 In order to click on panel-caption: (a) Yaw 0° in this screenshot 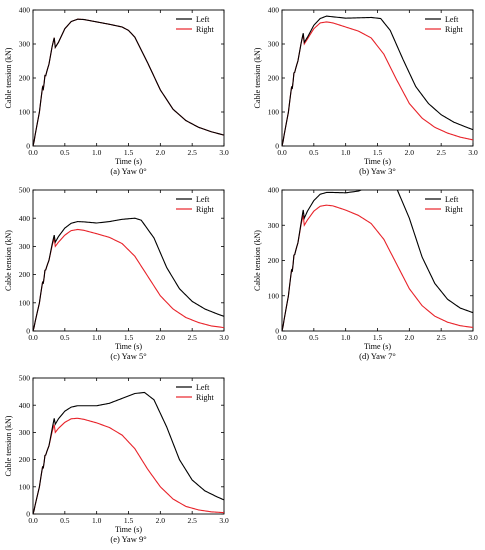, I will do `click(128, 171)`.